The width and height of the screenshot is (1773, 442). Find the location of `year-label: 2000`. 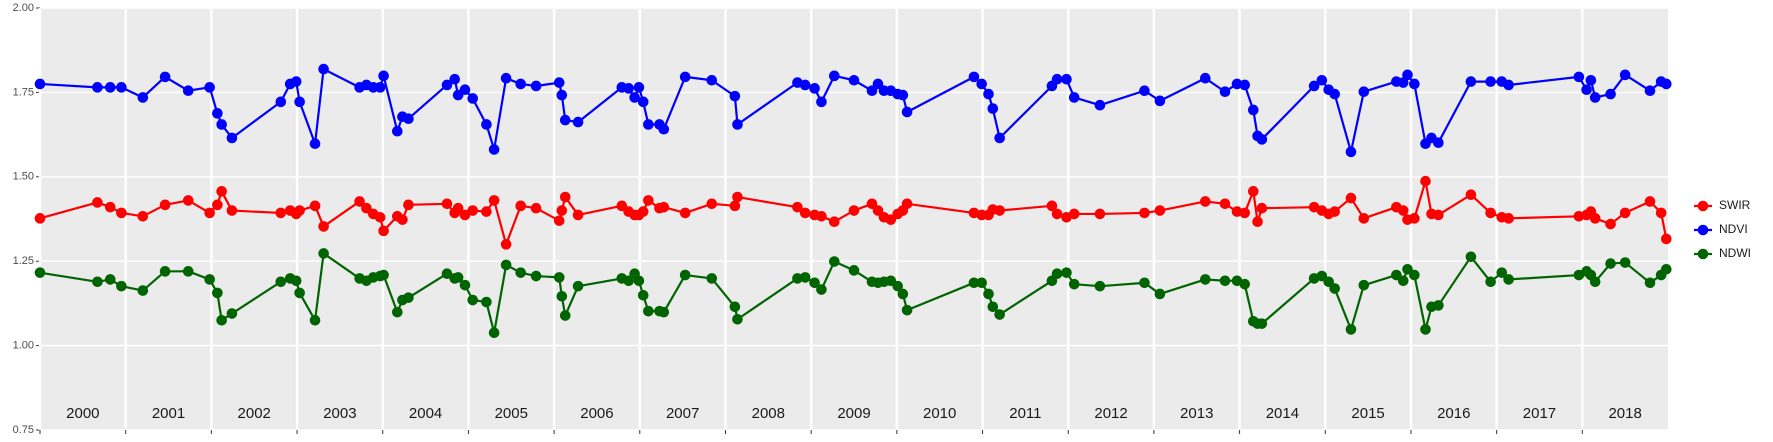

year-label: 2000 is located at coordinates (82, 413).